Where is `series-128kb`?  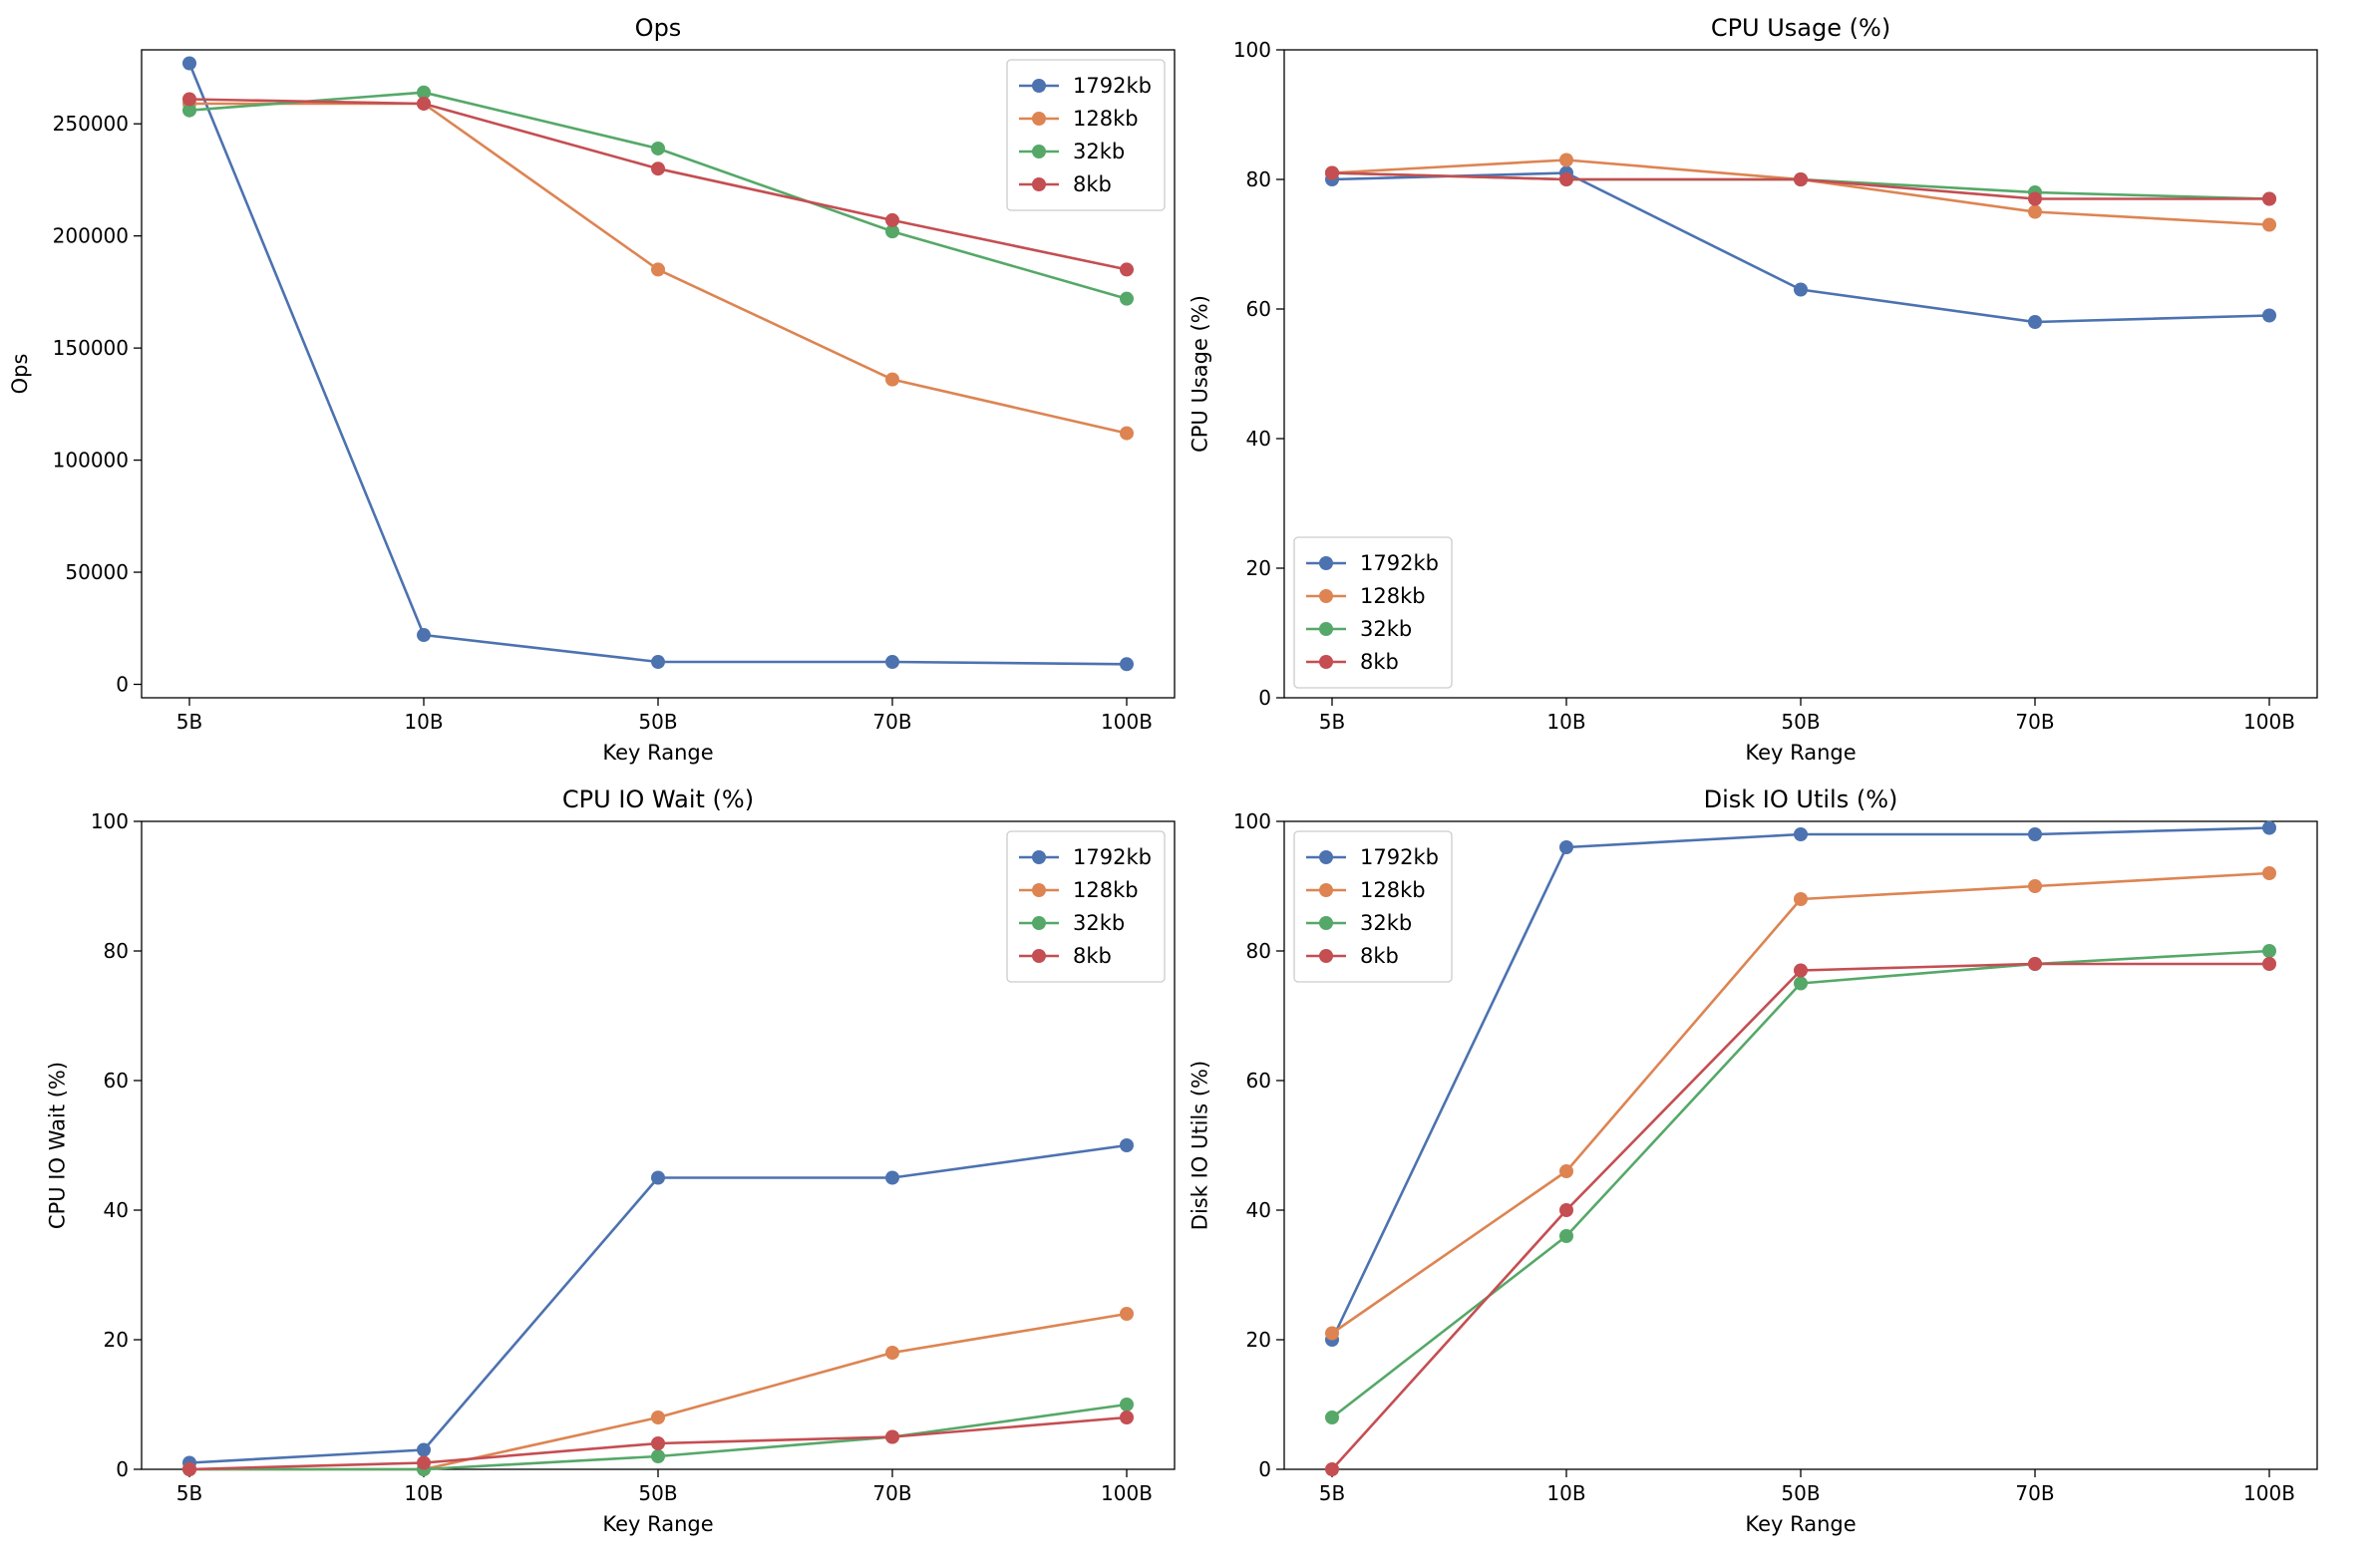 series-128kb is located at coordinates (1800, 1103).